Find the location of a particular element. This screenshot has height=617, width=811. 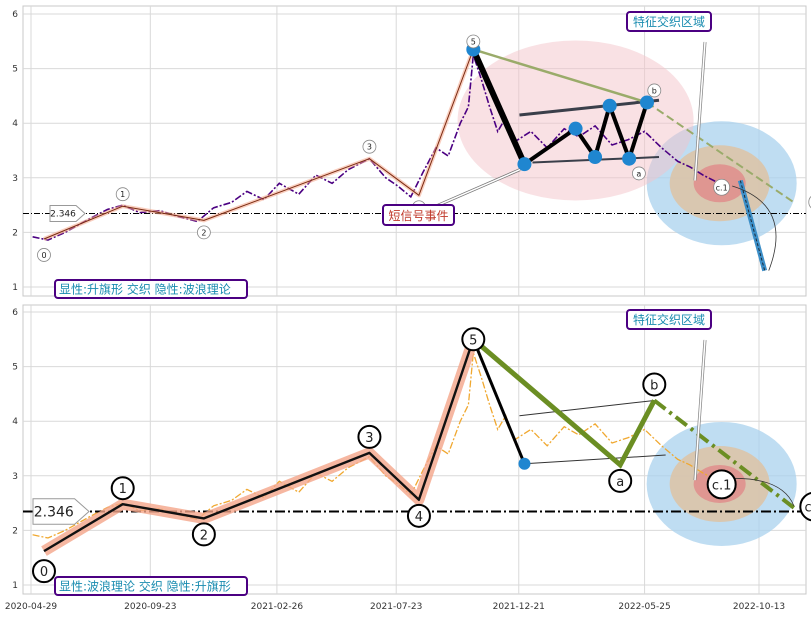

prediction-bar-center is located at coordinates (752, 225).